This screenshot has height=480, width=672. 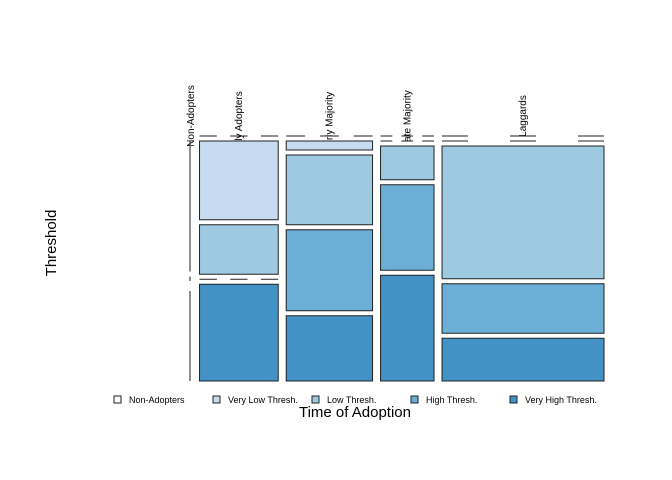 What do you see at coordinates (407, 116) in the screenshot?
I see `column-label-3: ate Majority` at bounding box center [407, 116].